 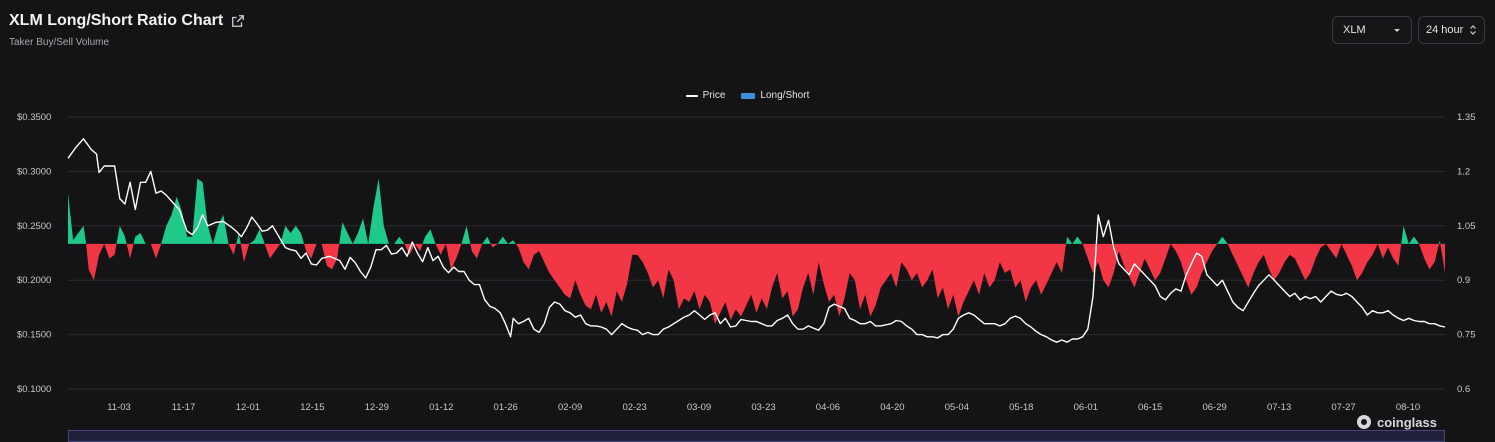 What do you see at coordinates (699, 407) in the screenshot?
I see `x-tick-label: 03-09` at bounding box center [699, 407].